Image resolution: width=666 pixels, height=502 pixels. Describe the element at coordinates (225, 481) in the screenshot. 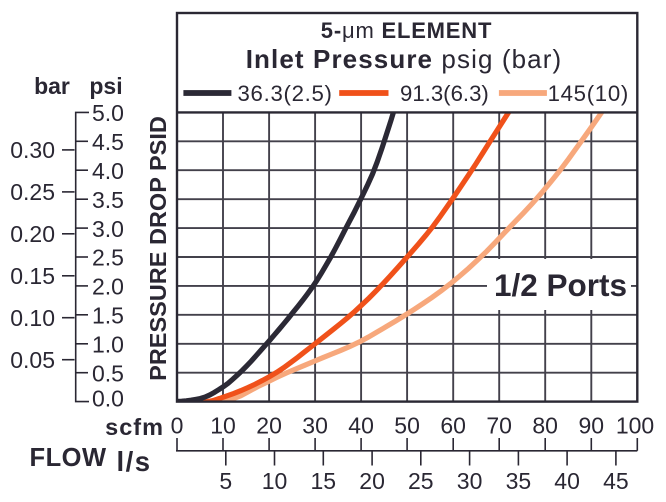

I see `svg-text: 5` at that location.